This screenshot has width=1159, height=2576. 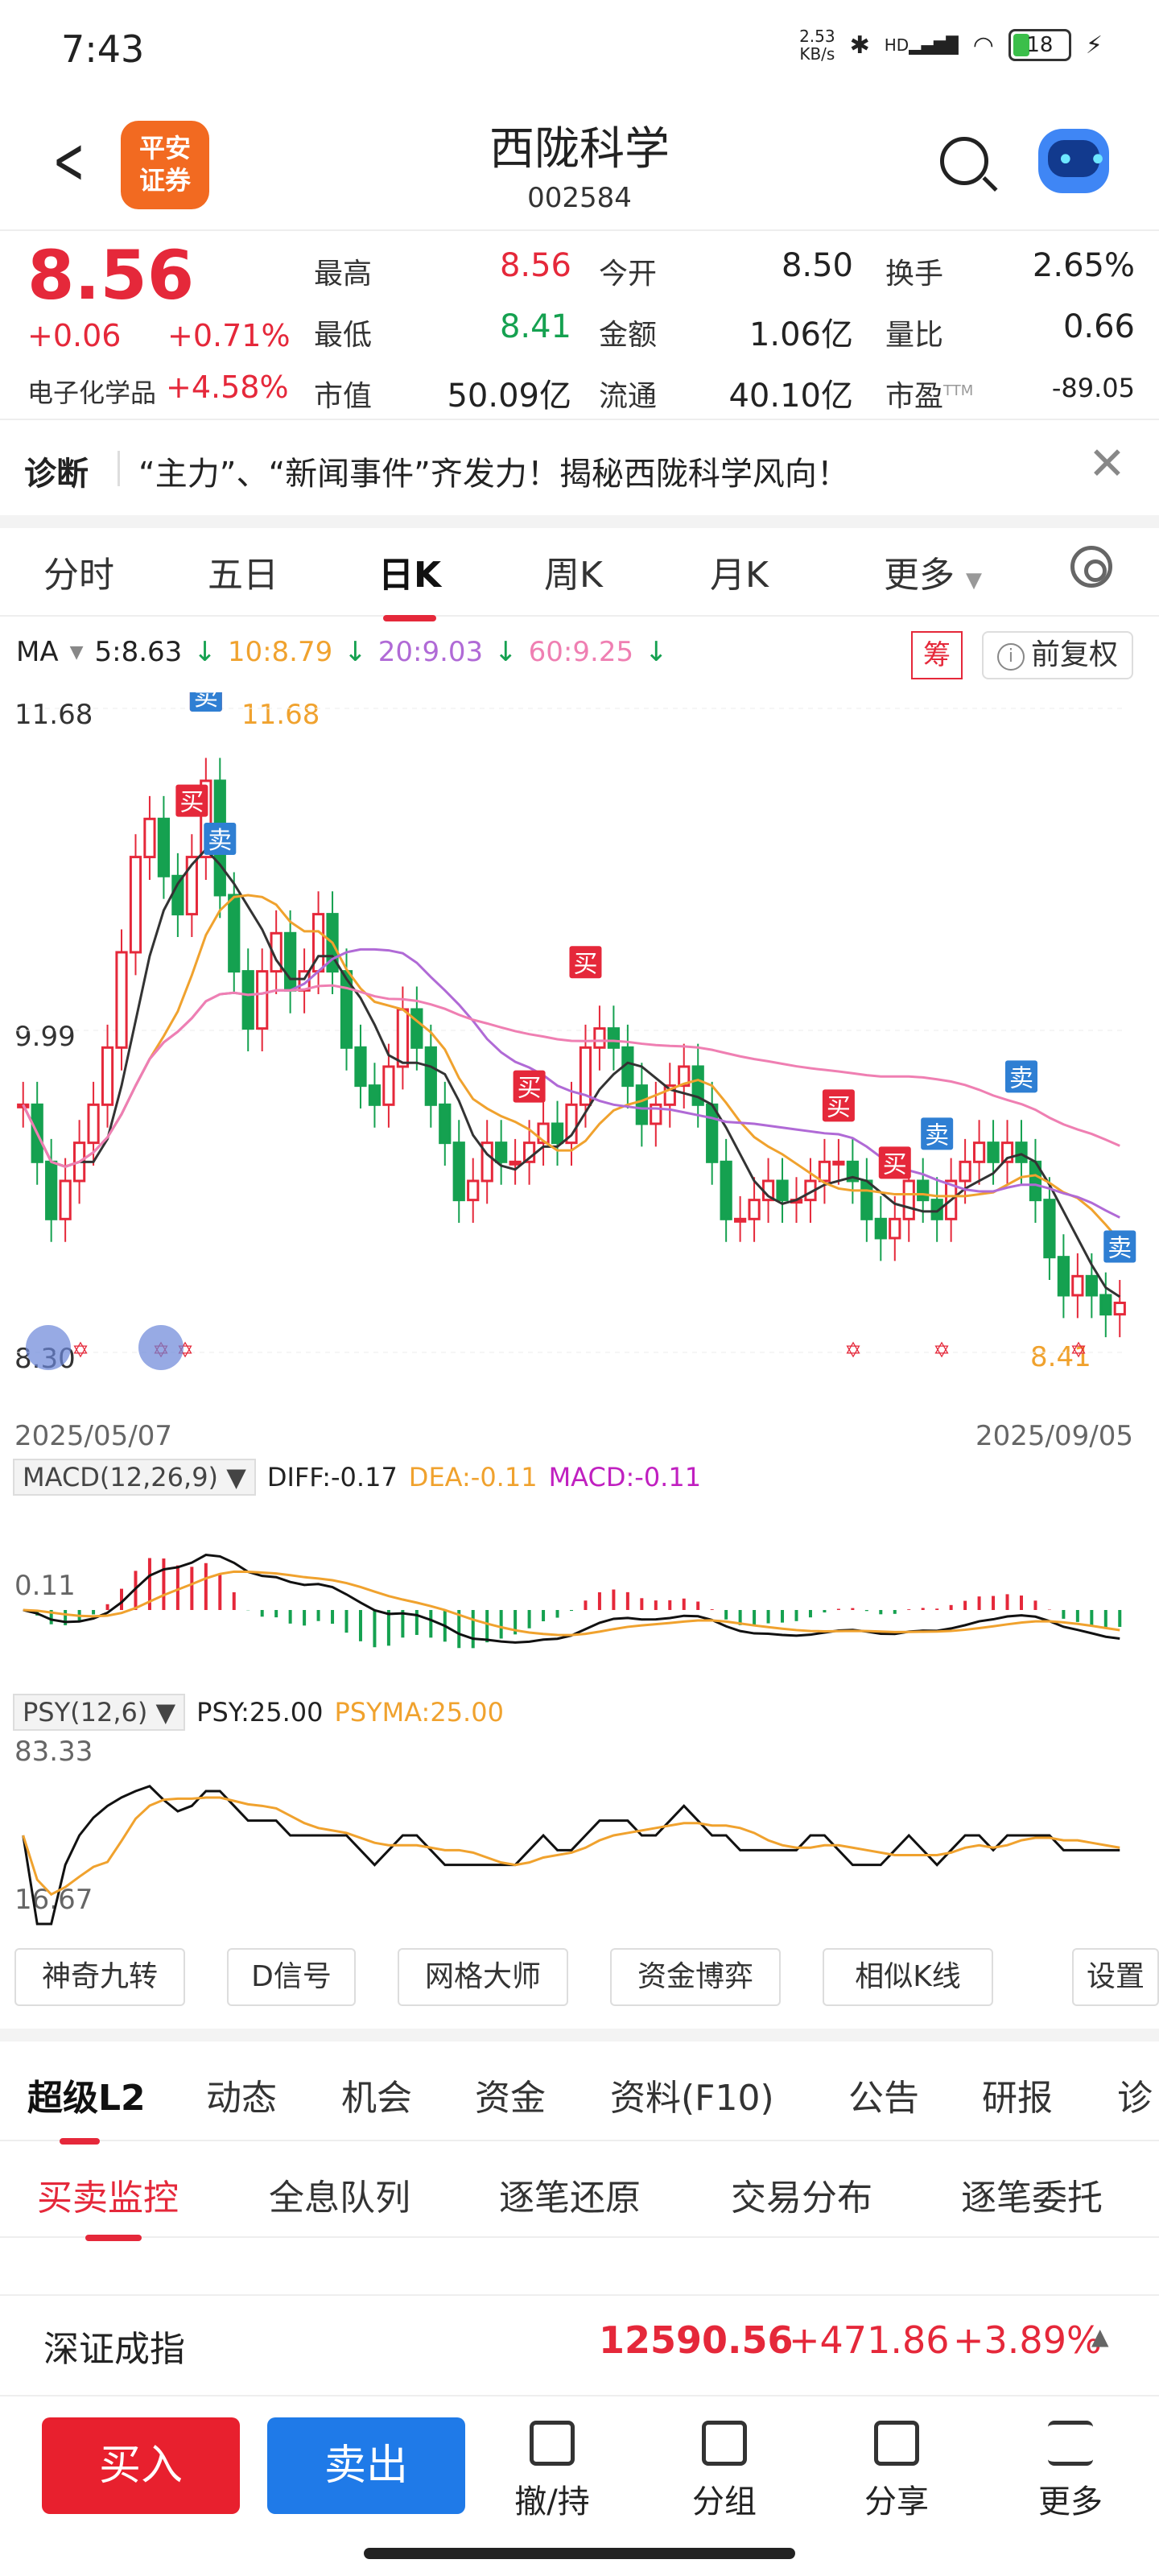 I want to click on dea-line, so click(x=571, y=1603).